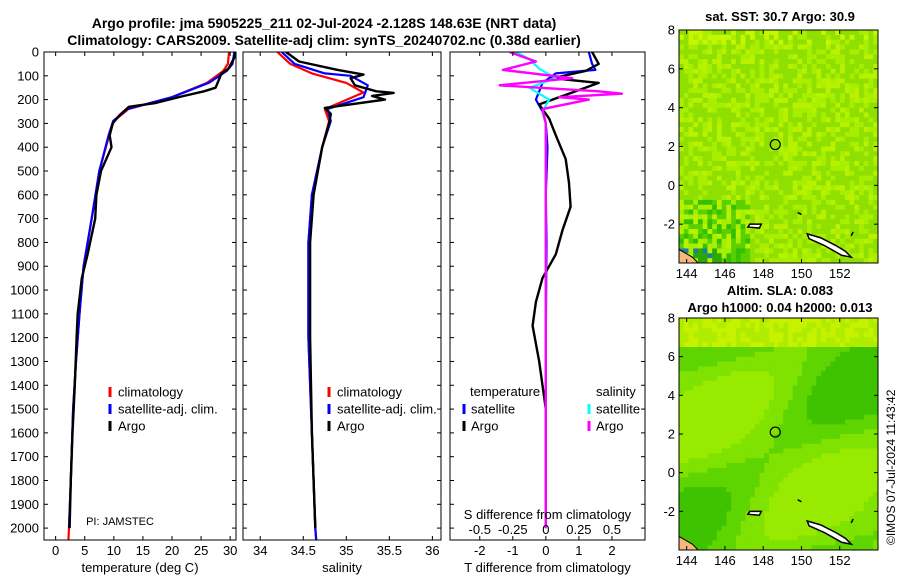  What do you see at coordinates (24, 528) in the screenshot?
I see `depth-tick-label: 2000` at bounding box center [24, 528].